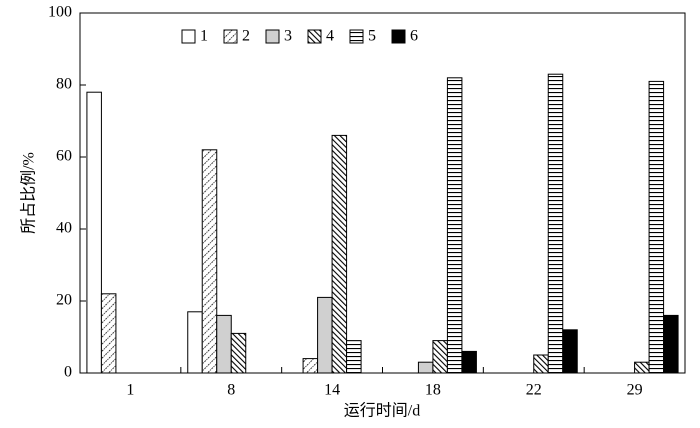  What do you see at coordinates (414, 36) in the screenshot?
I see `legend-label: 6` at bounding box center [414, 36].